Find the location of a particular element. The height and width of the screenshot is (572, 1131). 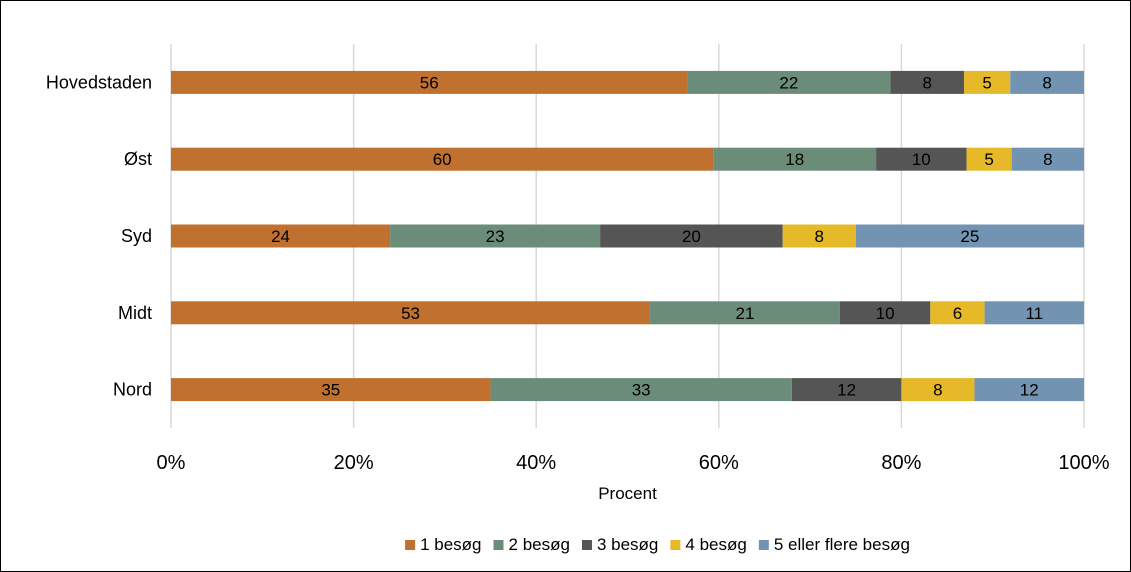

data-label: 18 is located at coordinates (794, 159).